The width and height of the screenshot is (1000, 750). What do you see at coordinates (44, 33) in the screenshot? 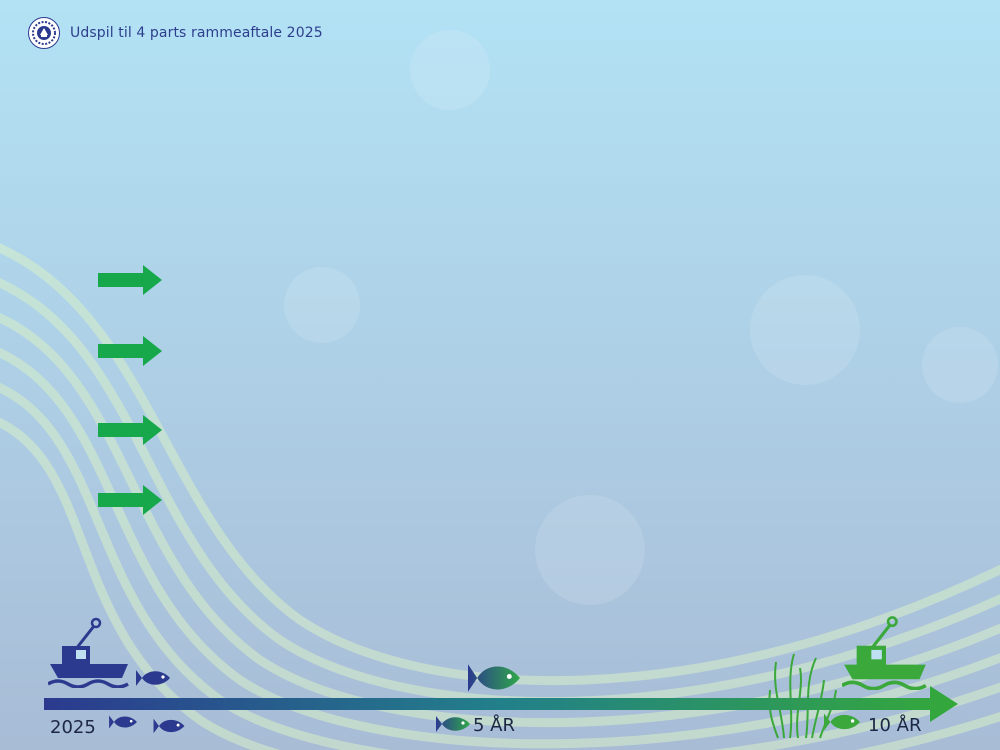
I see `crest-logo-icon` at bounding box center [44, 33].